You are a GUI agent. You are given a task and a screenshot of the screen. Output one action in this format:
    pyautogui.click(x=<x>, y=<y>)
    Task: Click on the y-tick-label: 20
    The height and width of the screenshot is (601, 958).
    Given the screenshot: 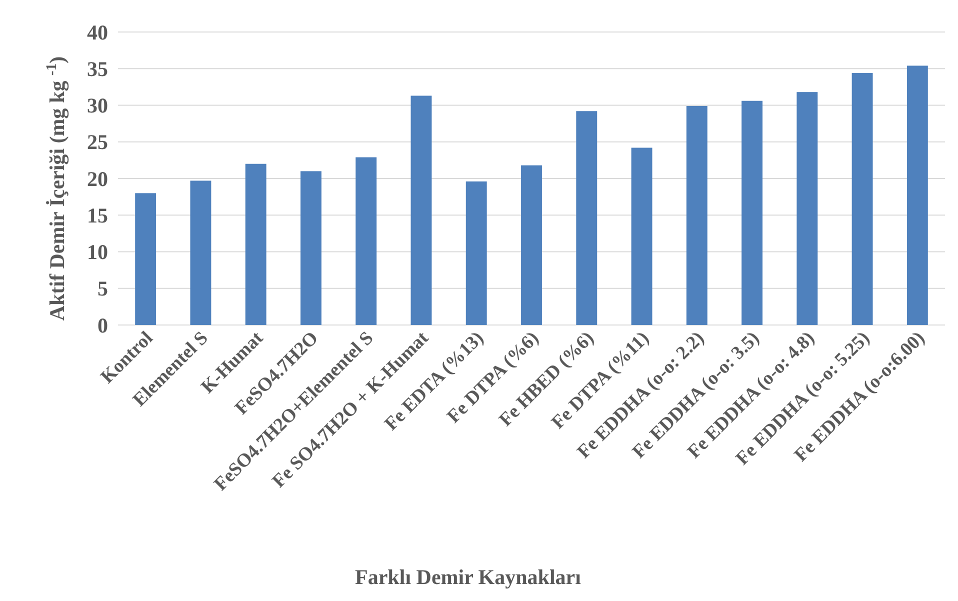 What is the action you would take?
    pyautogui.click(x=97, y=178)
    